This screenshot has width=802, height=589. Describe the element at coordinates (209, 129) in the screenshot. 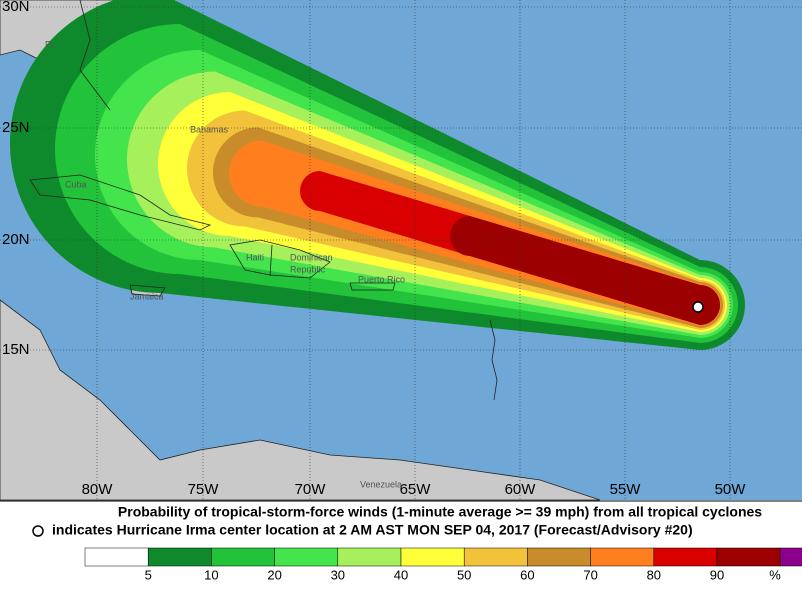

I see `place-label: Bahamas` at that location.